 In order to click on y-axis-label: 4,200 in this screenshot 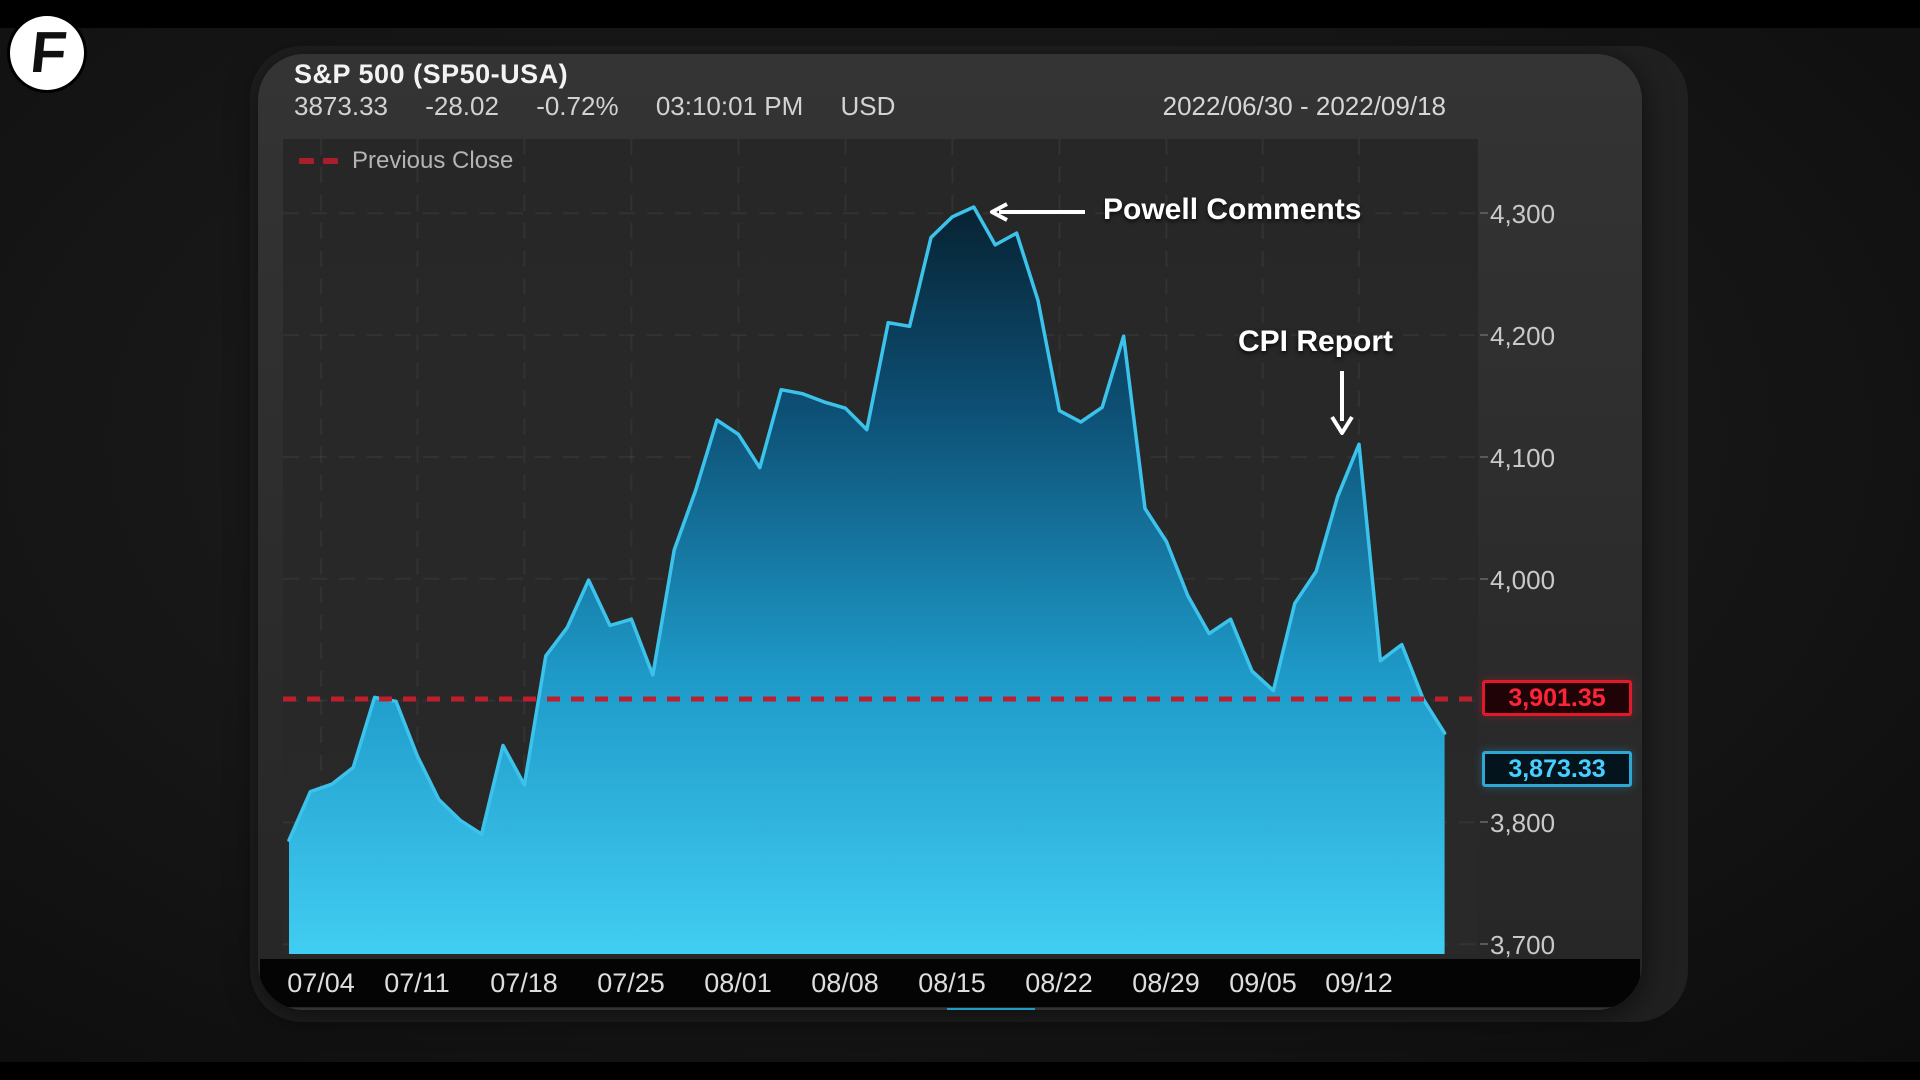, I will do `click(1523, 336)`.